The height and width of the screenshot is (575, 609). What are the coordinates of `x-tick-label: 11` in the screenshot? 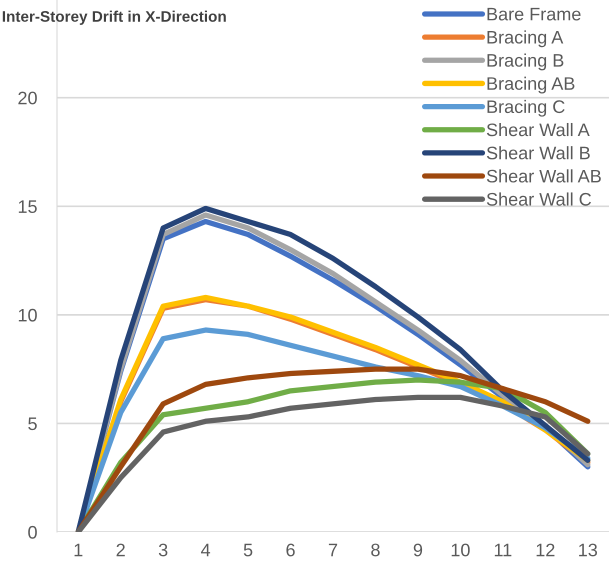 It's located at (503, 550).